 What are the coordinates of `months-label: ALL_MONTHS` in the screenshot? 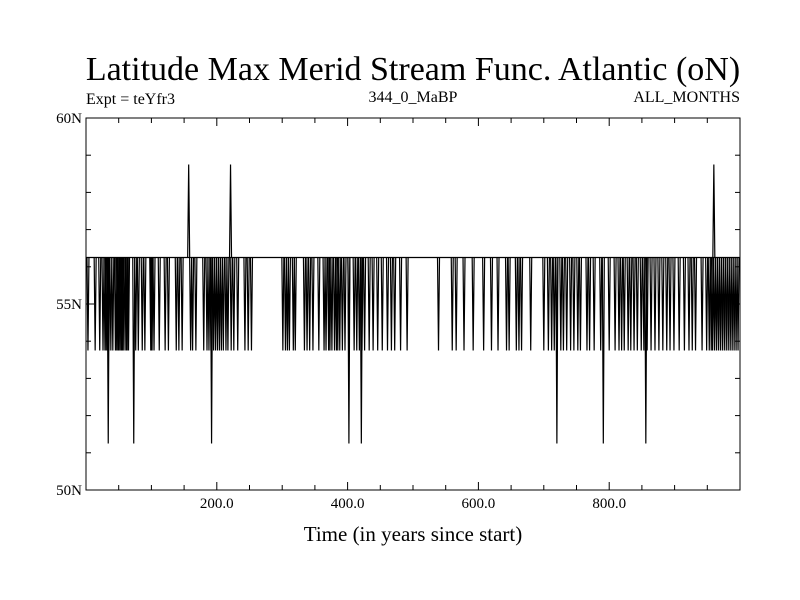 It's located at (686, 97).